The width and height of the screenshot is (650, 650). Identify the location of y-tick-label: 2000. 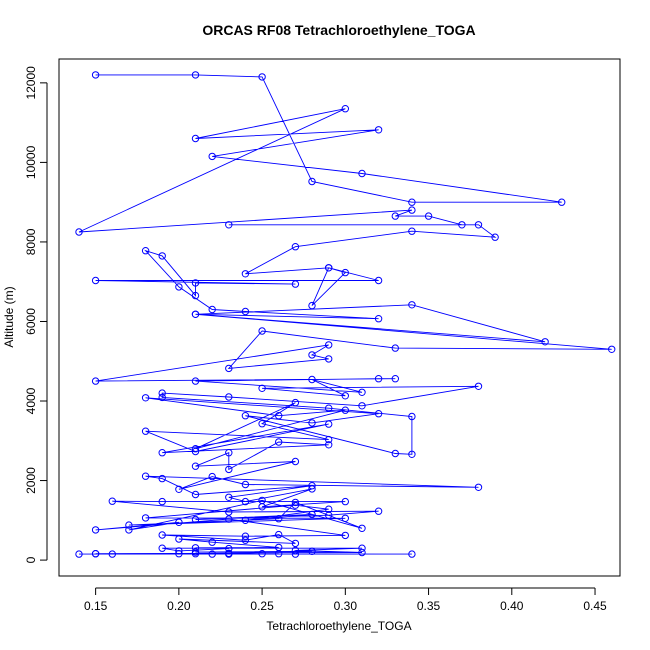
(31, 480).